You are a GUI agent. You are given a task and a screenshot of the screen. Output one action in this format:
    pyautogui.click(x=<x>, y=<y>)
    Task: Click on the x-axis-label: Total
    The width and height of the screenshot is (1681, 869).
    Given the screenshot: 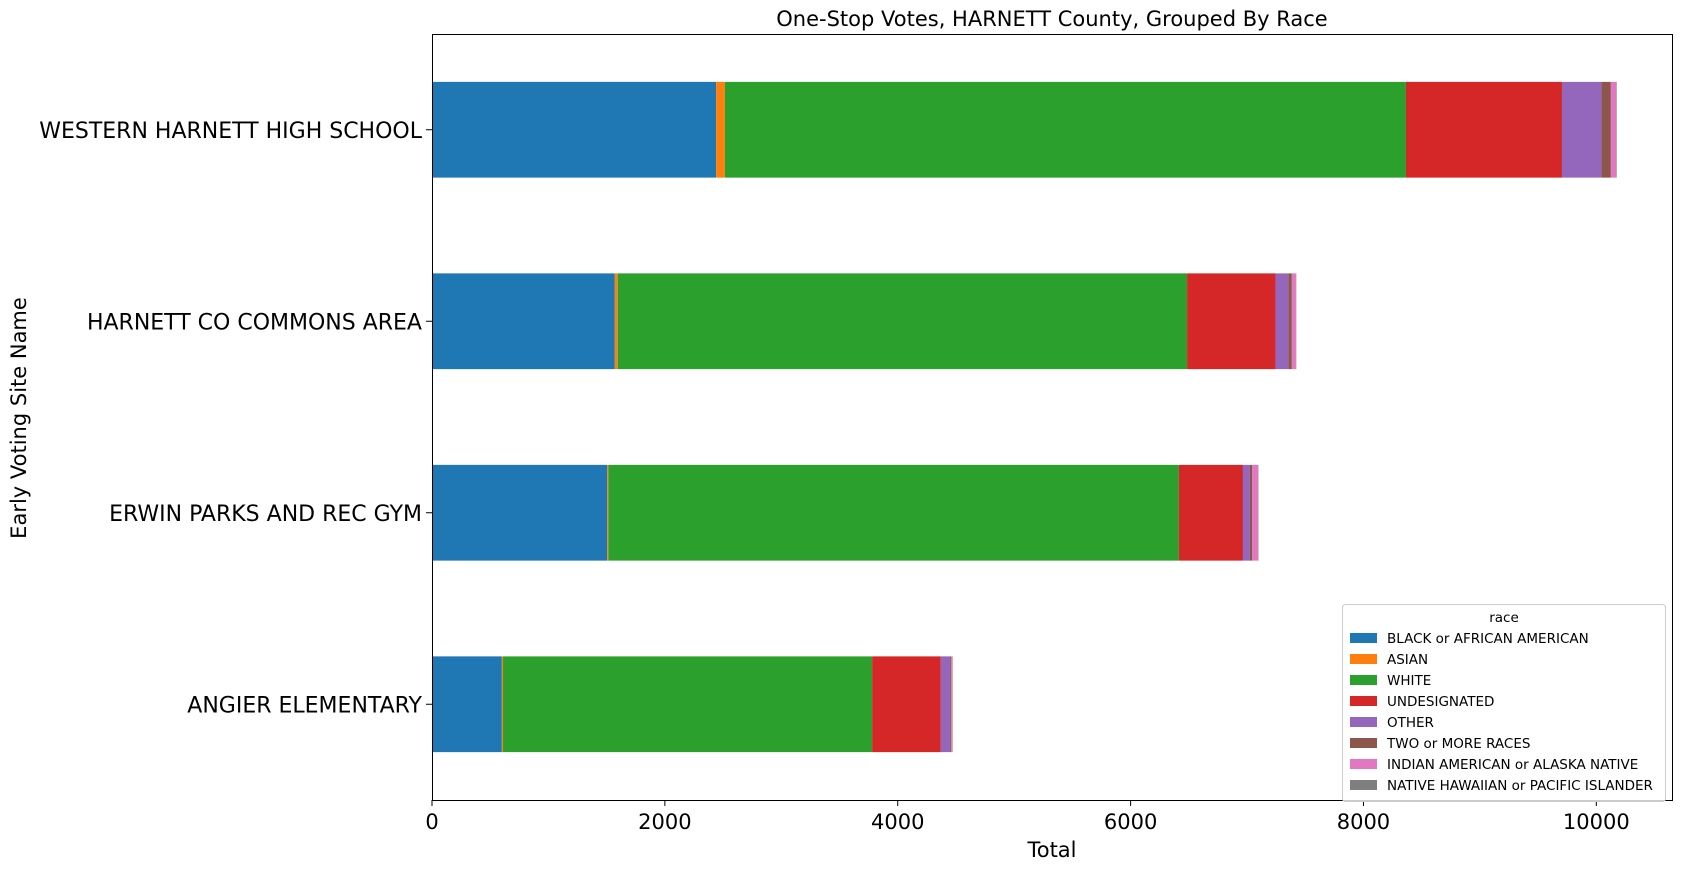 What is the action you would take?
    pyautogui.click(x=1051, y=850)
    